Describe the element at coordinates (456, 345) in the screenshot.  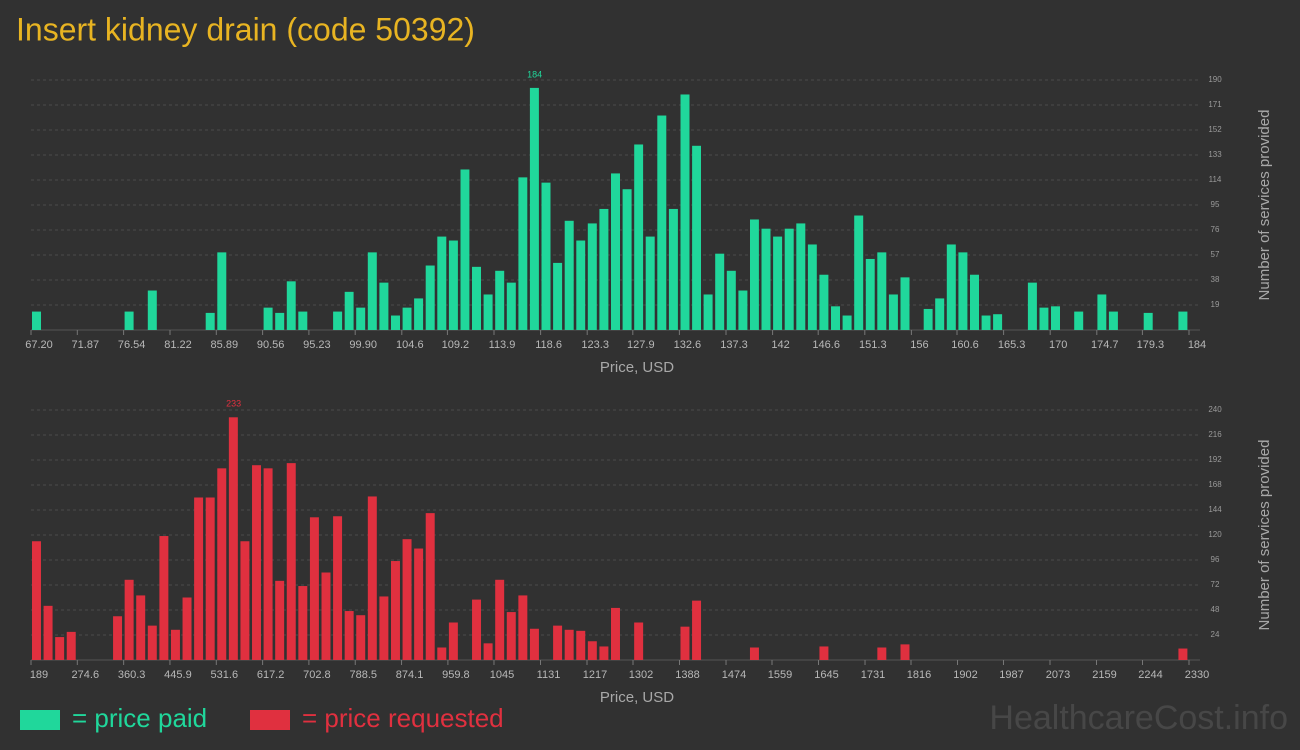
I see `x-tick-label: 109.2` at that location.